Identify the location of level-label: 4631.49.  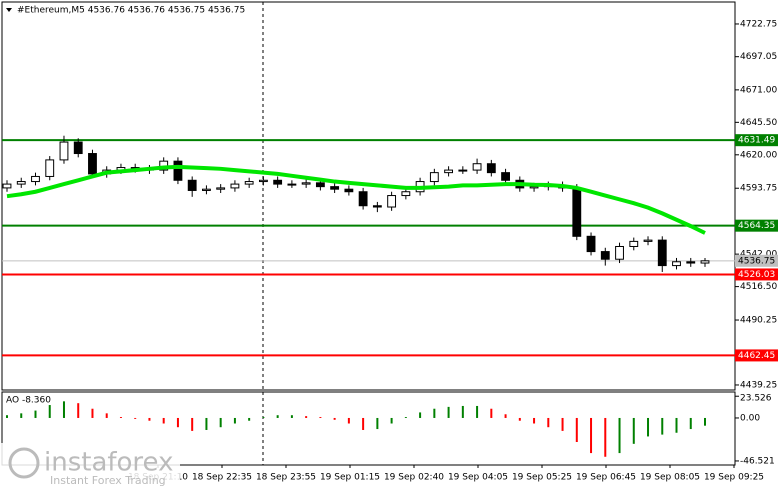
(756, 141).